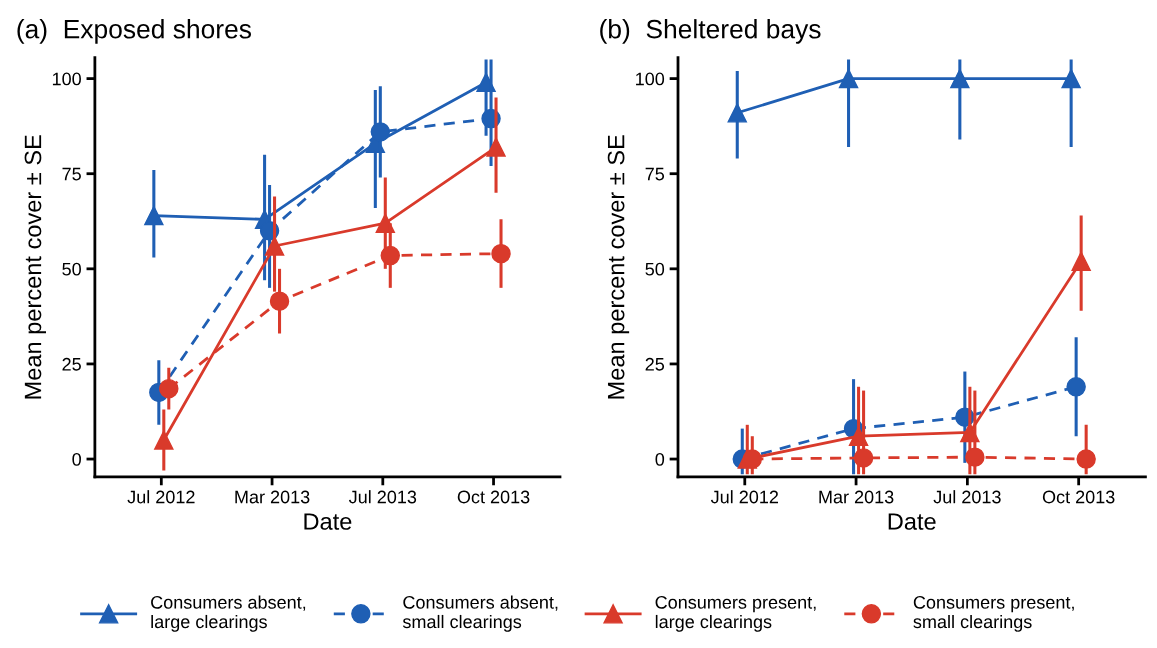 The height and width of the screenshot is (648, 1157). Describe the element at coordinates (480, 613) in the screenshot. I see `legend-label: Consumers absent, small clearings` at that location.